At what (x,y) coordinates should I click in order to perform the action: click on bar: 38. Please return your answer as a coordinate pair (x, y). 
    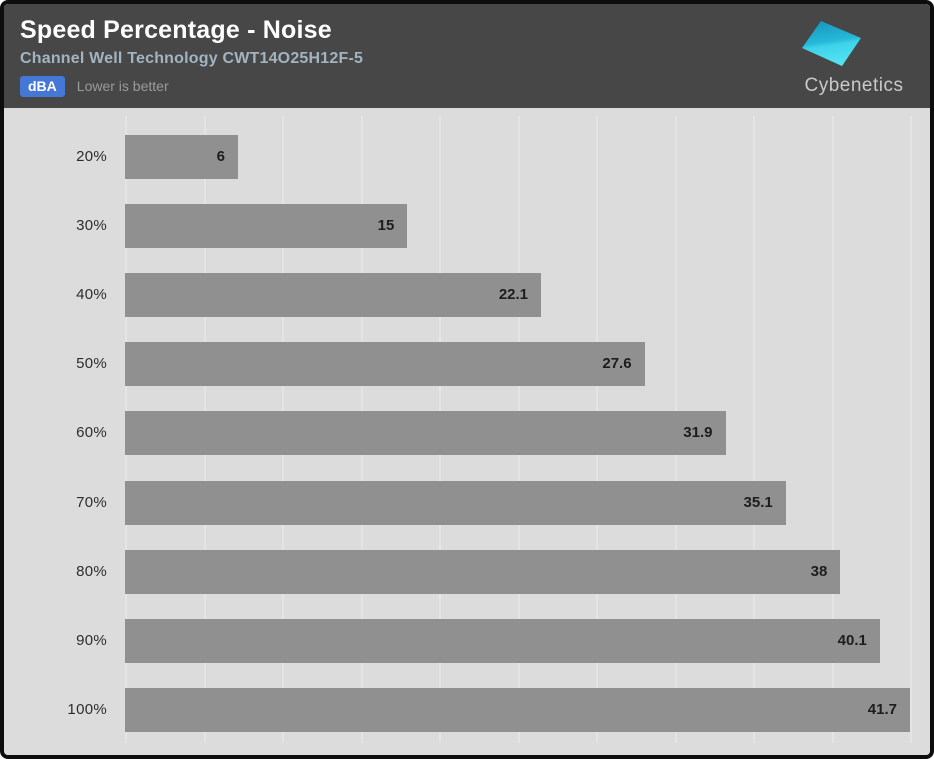
    Looking at the image, I should click on (483, 571).